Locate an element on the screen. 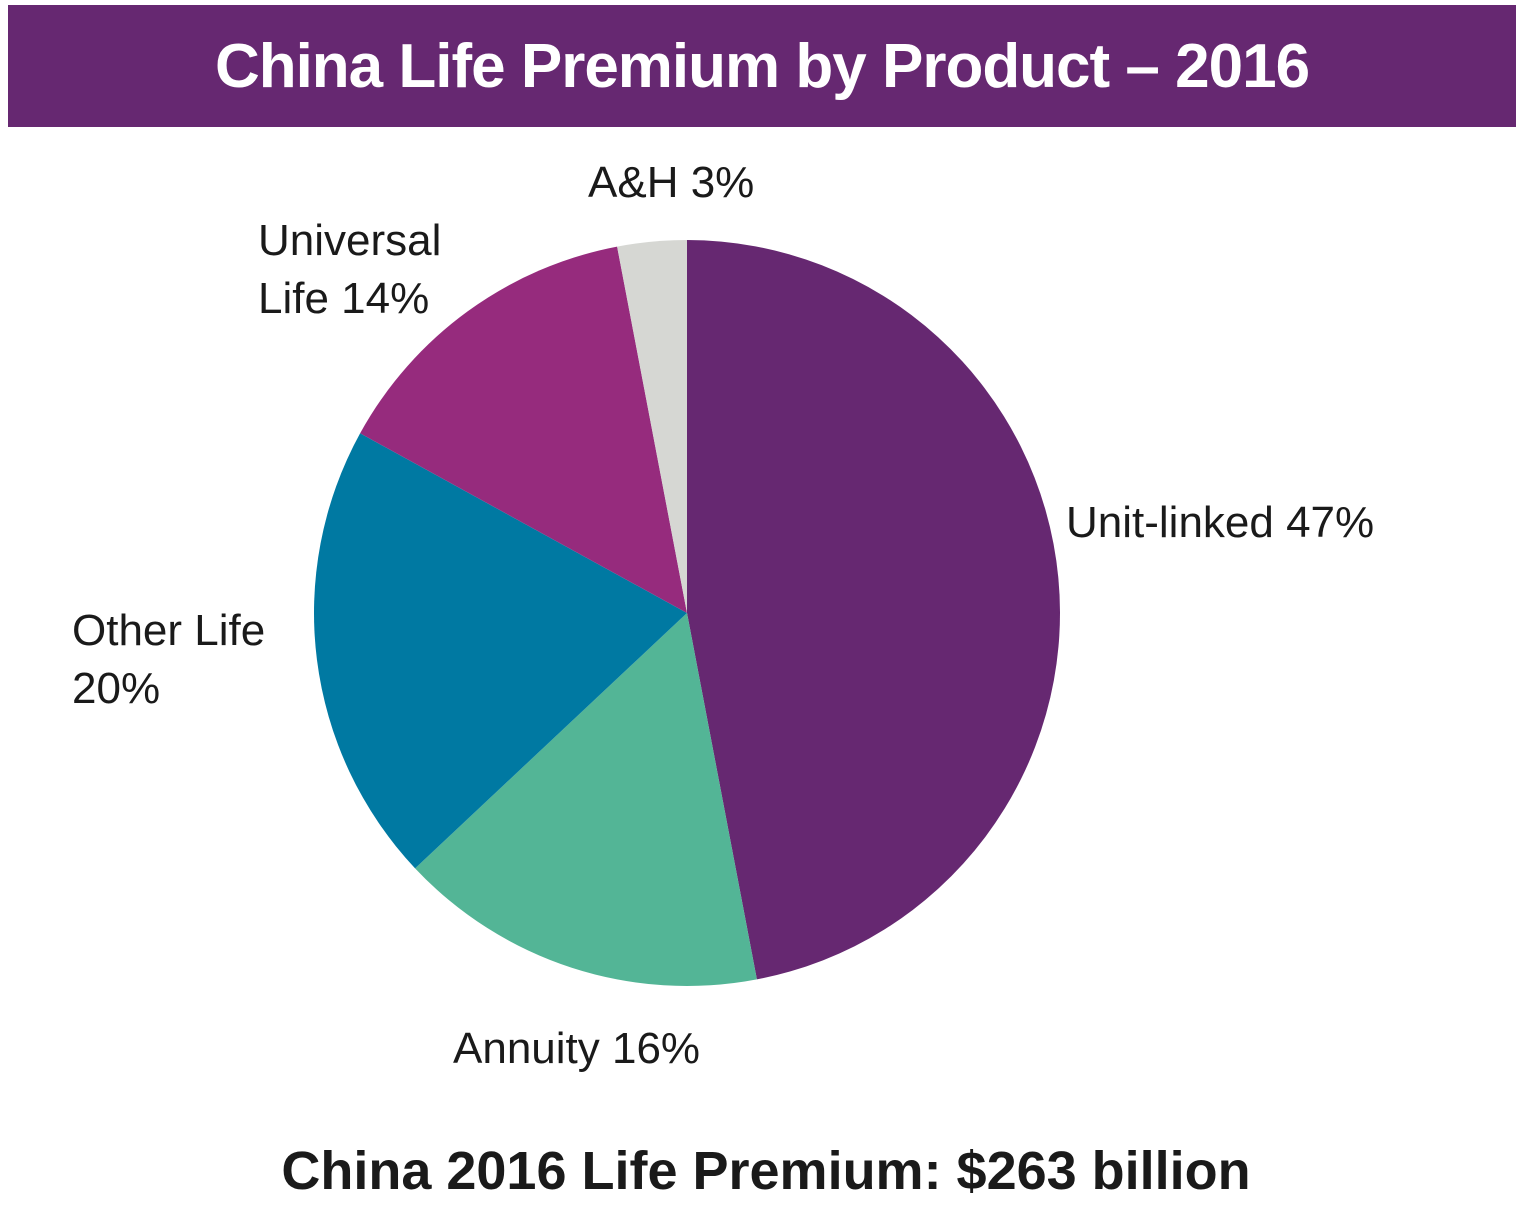 The image size is (1532, 1228). chart-title-bar: China Life Premium by Product – 2016 is located at coordinates (762, 66).